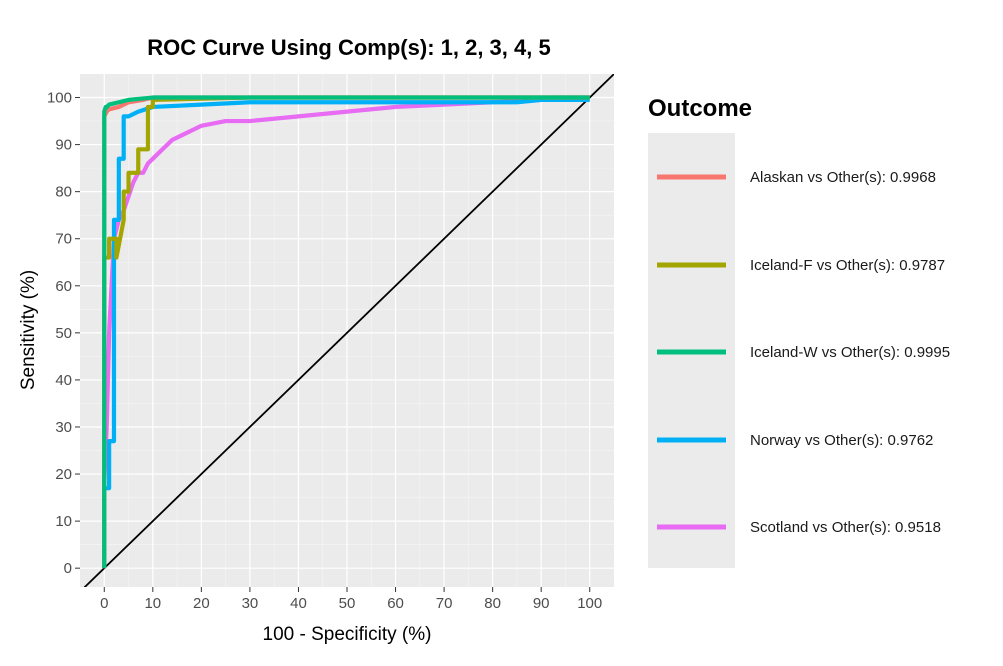  Describe the element at coordinates (63, 380) in the screenshot. I see `y-tick-label: 40` at that location.